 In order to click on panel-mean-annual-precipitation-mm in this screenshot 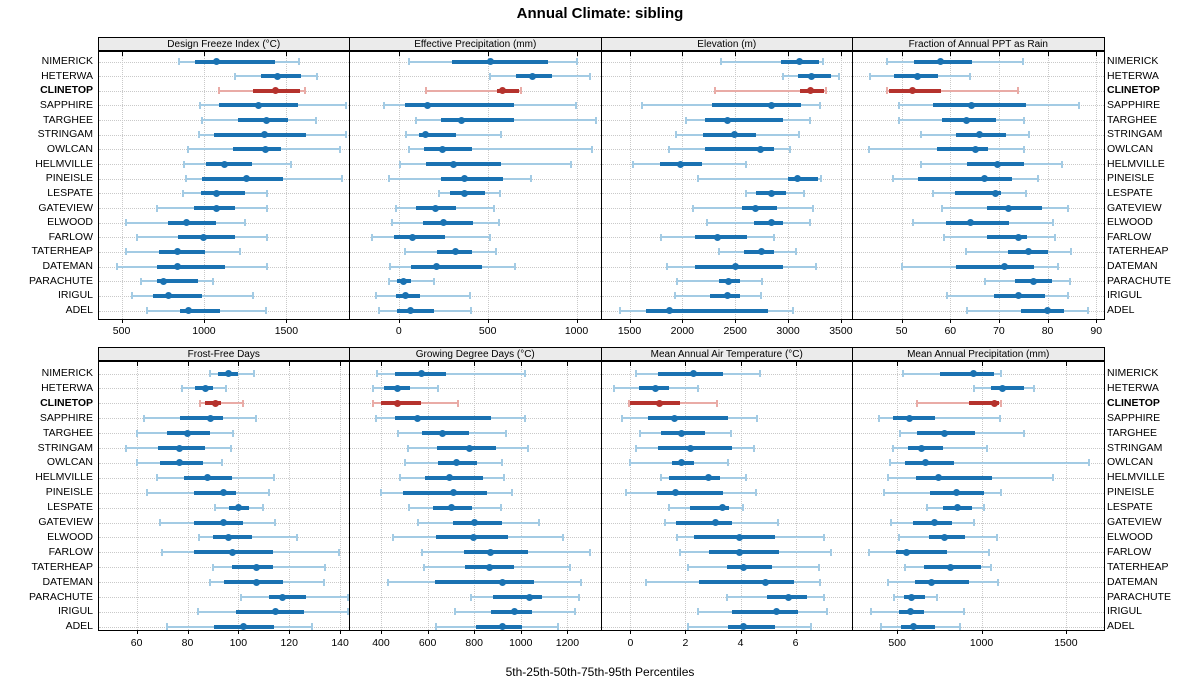, I will do `click(978, 496)`.